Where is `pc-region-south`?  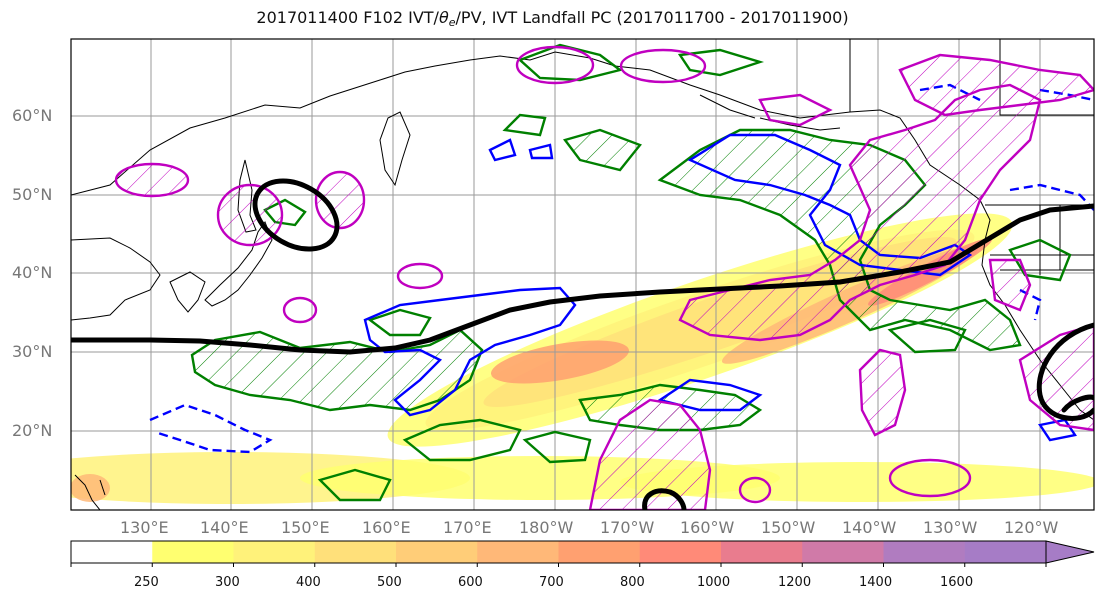
pc-region-south is located at coordinates (650, 454).